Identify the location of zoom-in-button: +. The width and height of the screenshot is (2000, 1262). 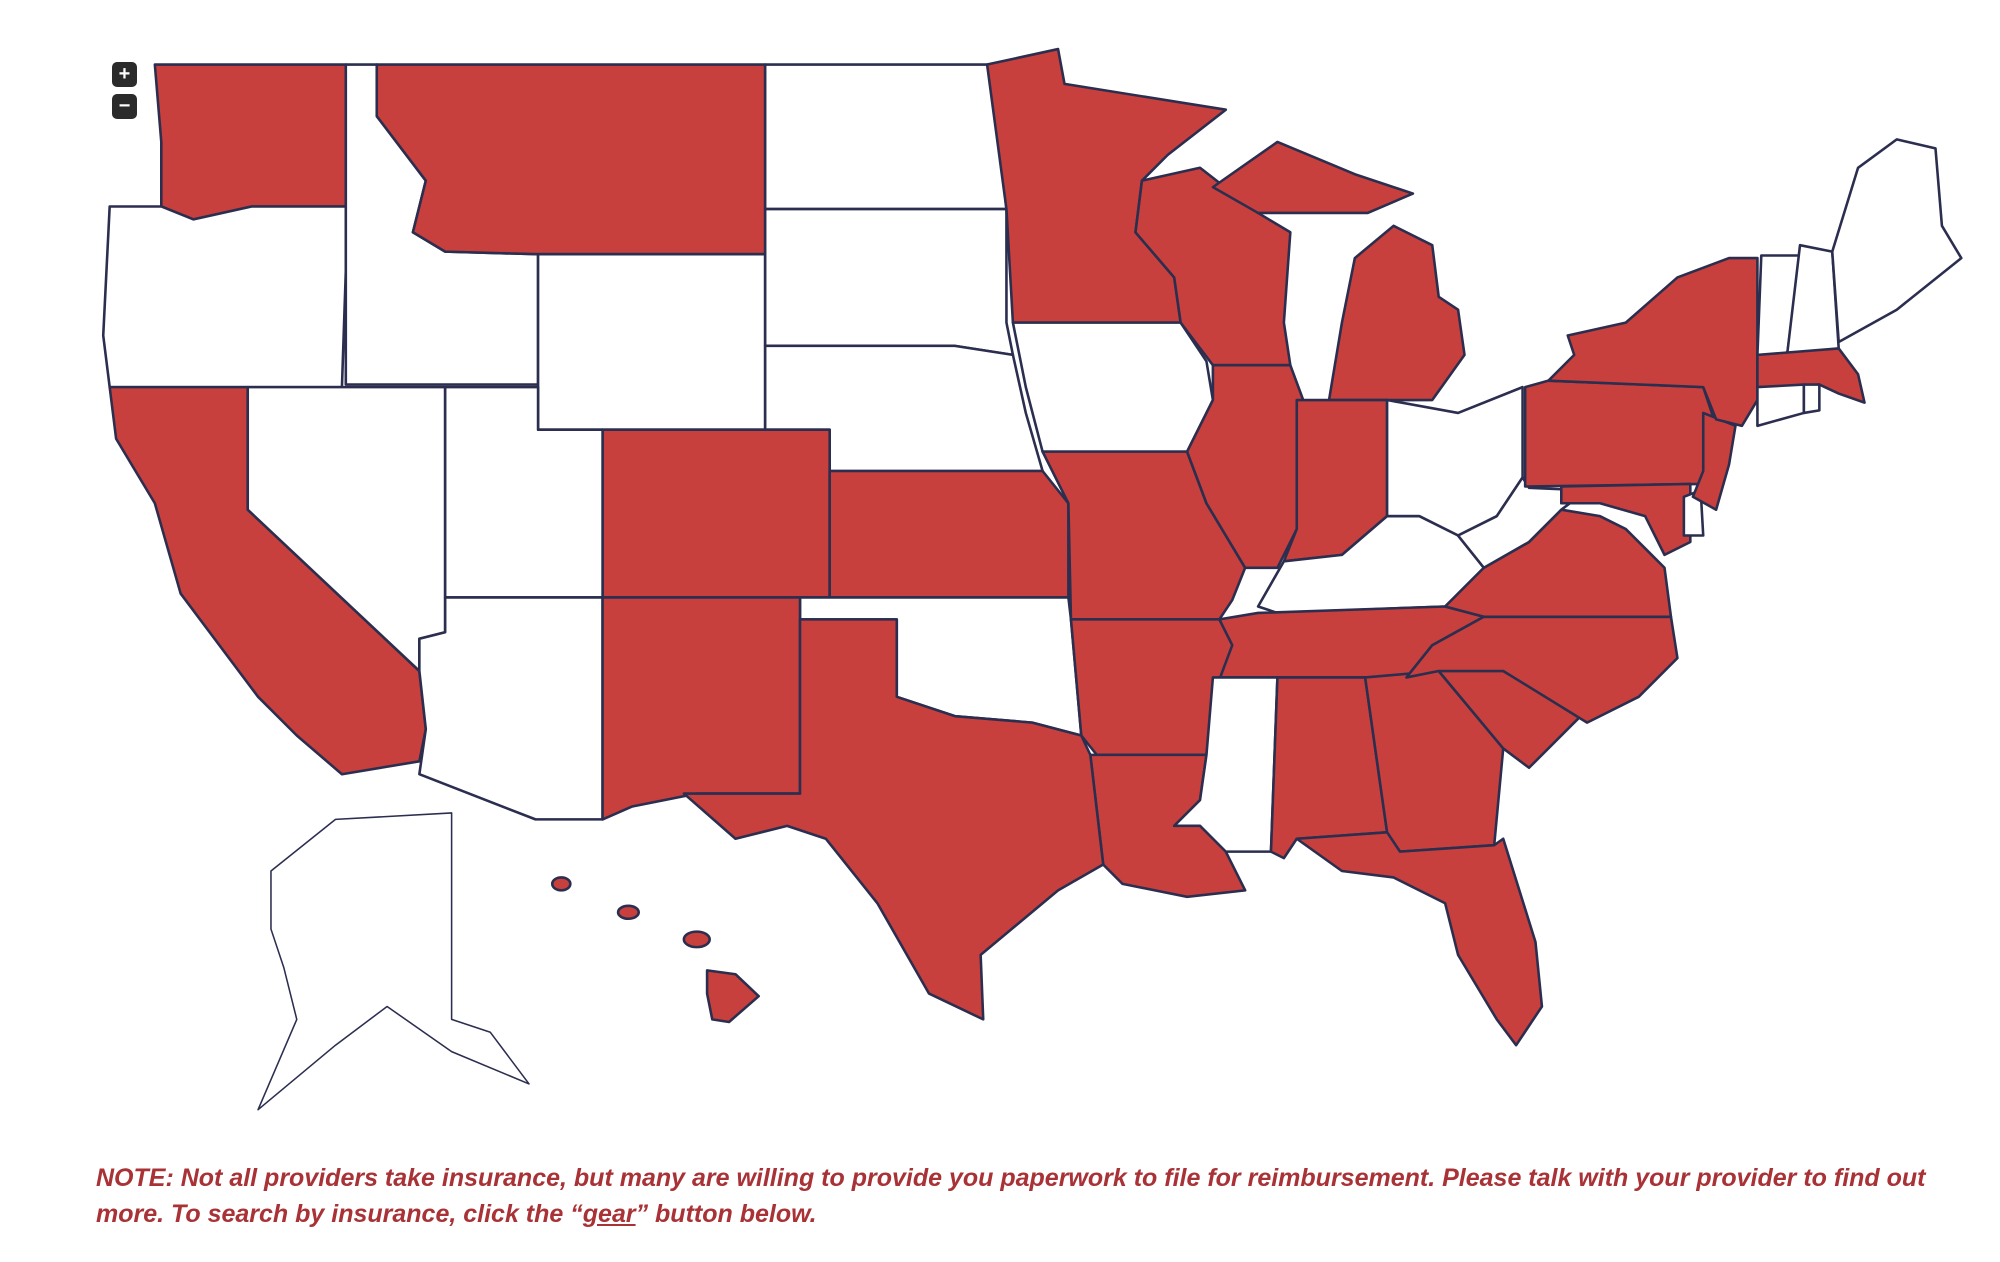
(124, 74).